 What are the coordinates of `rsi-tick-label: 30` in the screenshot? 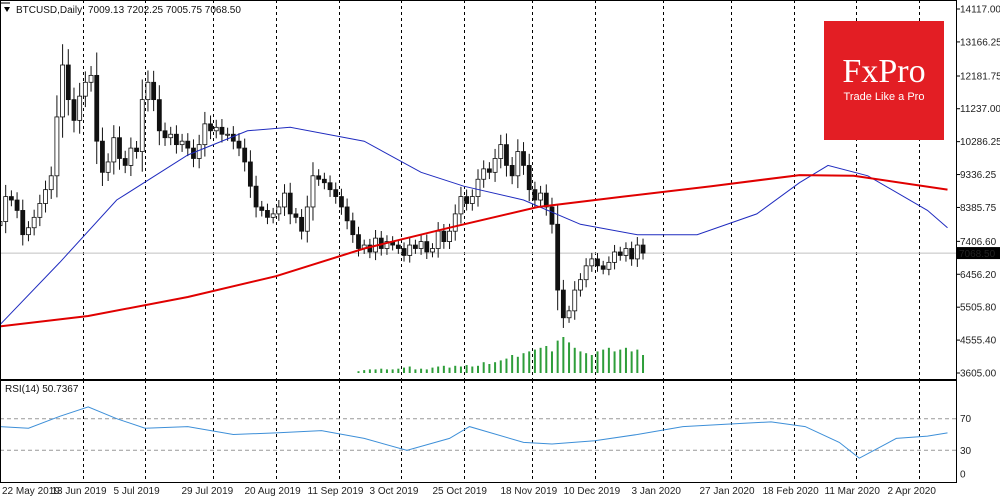 It's located at (966, 451).